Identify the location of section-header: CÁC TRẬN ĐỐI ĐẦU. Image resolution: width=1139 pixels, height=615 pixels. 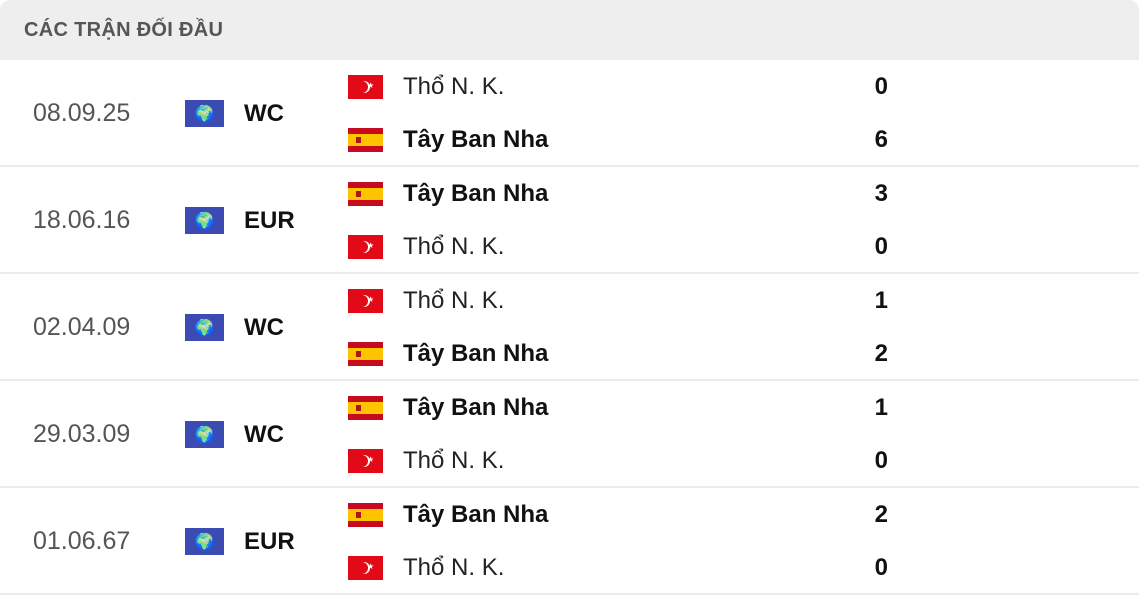
(569, 30).